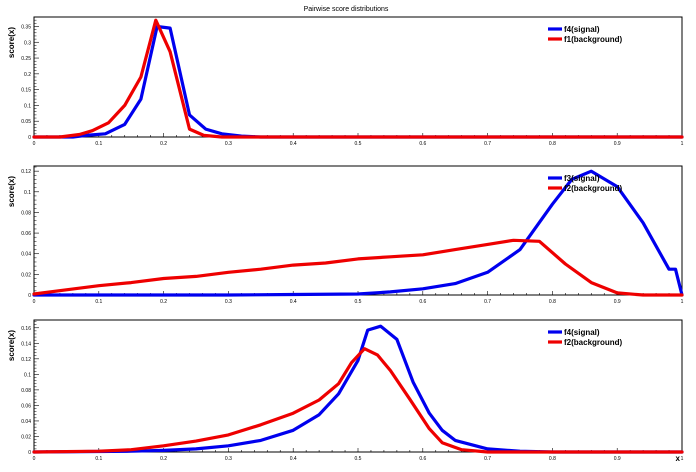  Describe the element at coordinates (678, 458) in the screenshot. I see `x-axis-title: x` at that location.